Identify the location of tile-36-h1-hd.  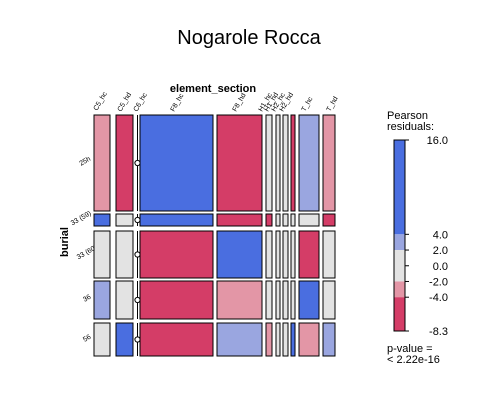
(278, 300).